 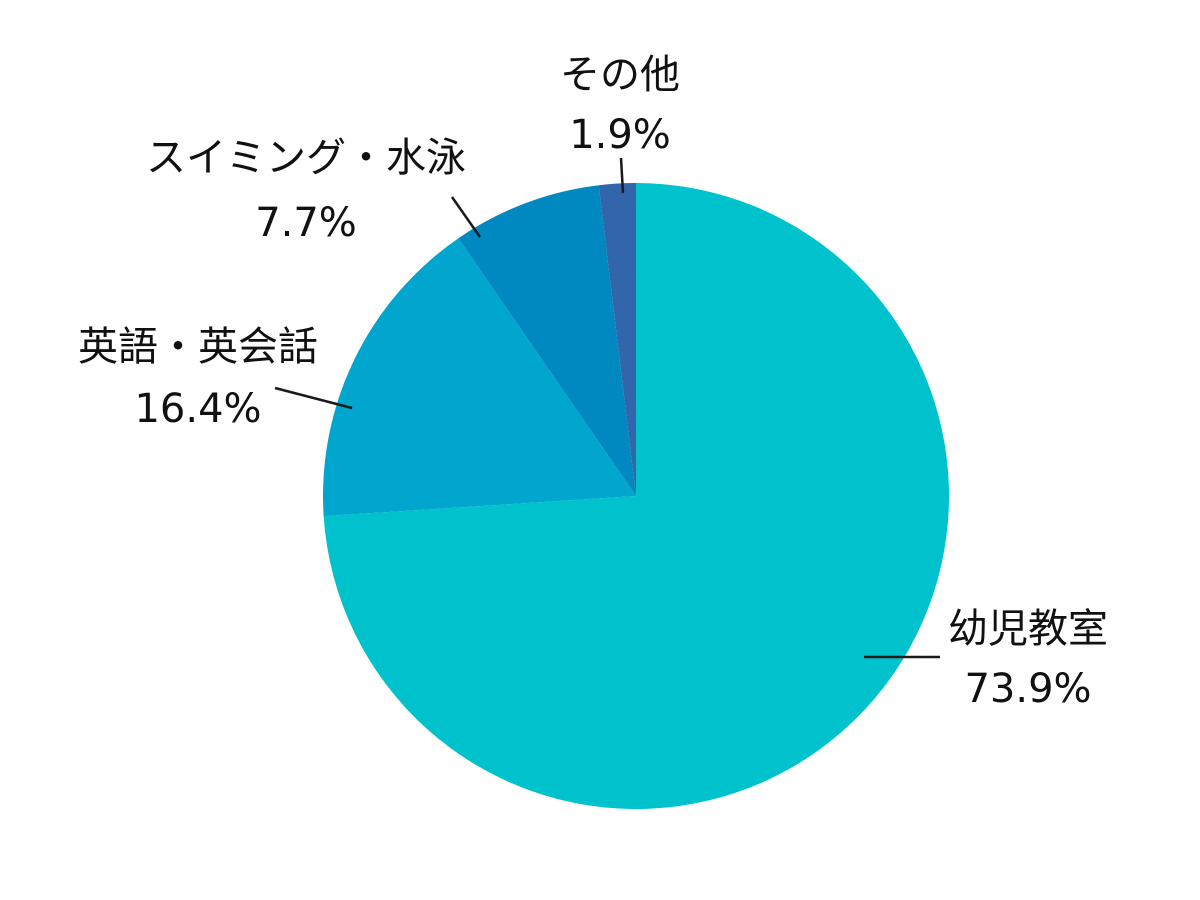 I want to click on leader-line-swimming, so click(x=466, y=217).